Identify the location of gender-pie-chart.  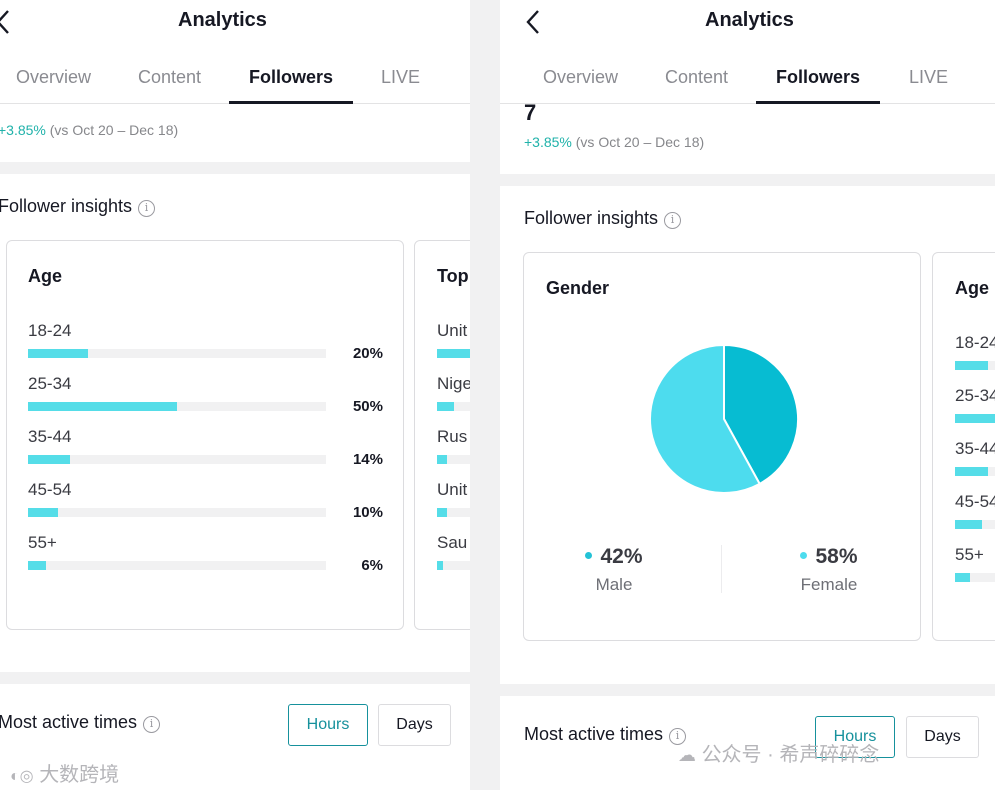
(724, 418).